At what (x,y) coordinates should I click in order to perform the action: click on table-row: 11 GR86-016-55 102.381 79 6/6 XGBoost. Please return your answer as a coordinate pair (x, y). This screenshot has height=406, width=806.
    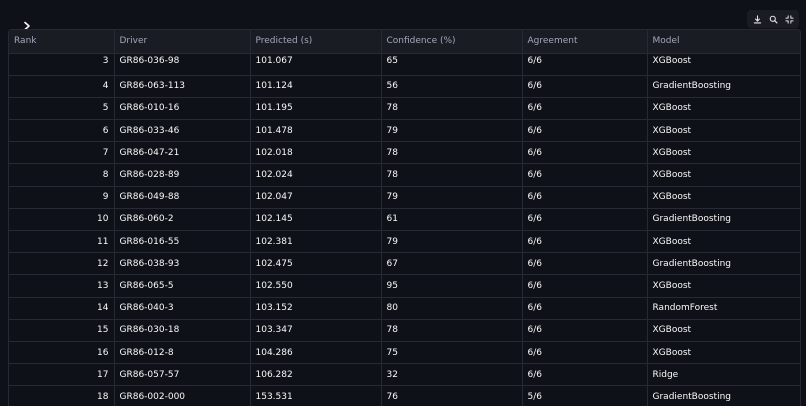
    Looking at the image, I should click on (404, 242).